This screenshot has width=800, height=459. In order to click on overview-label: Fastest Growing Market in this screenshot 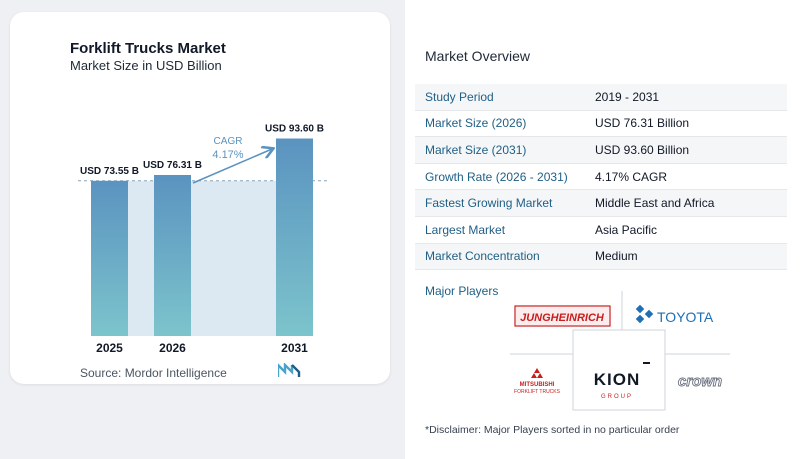, I will do `click(489, 203)`.